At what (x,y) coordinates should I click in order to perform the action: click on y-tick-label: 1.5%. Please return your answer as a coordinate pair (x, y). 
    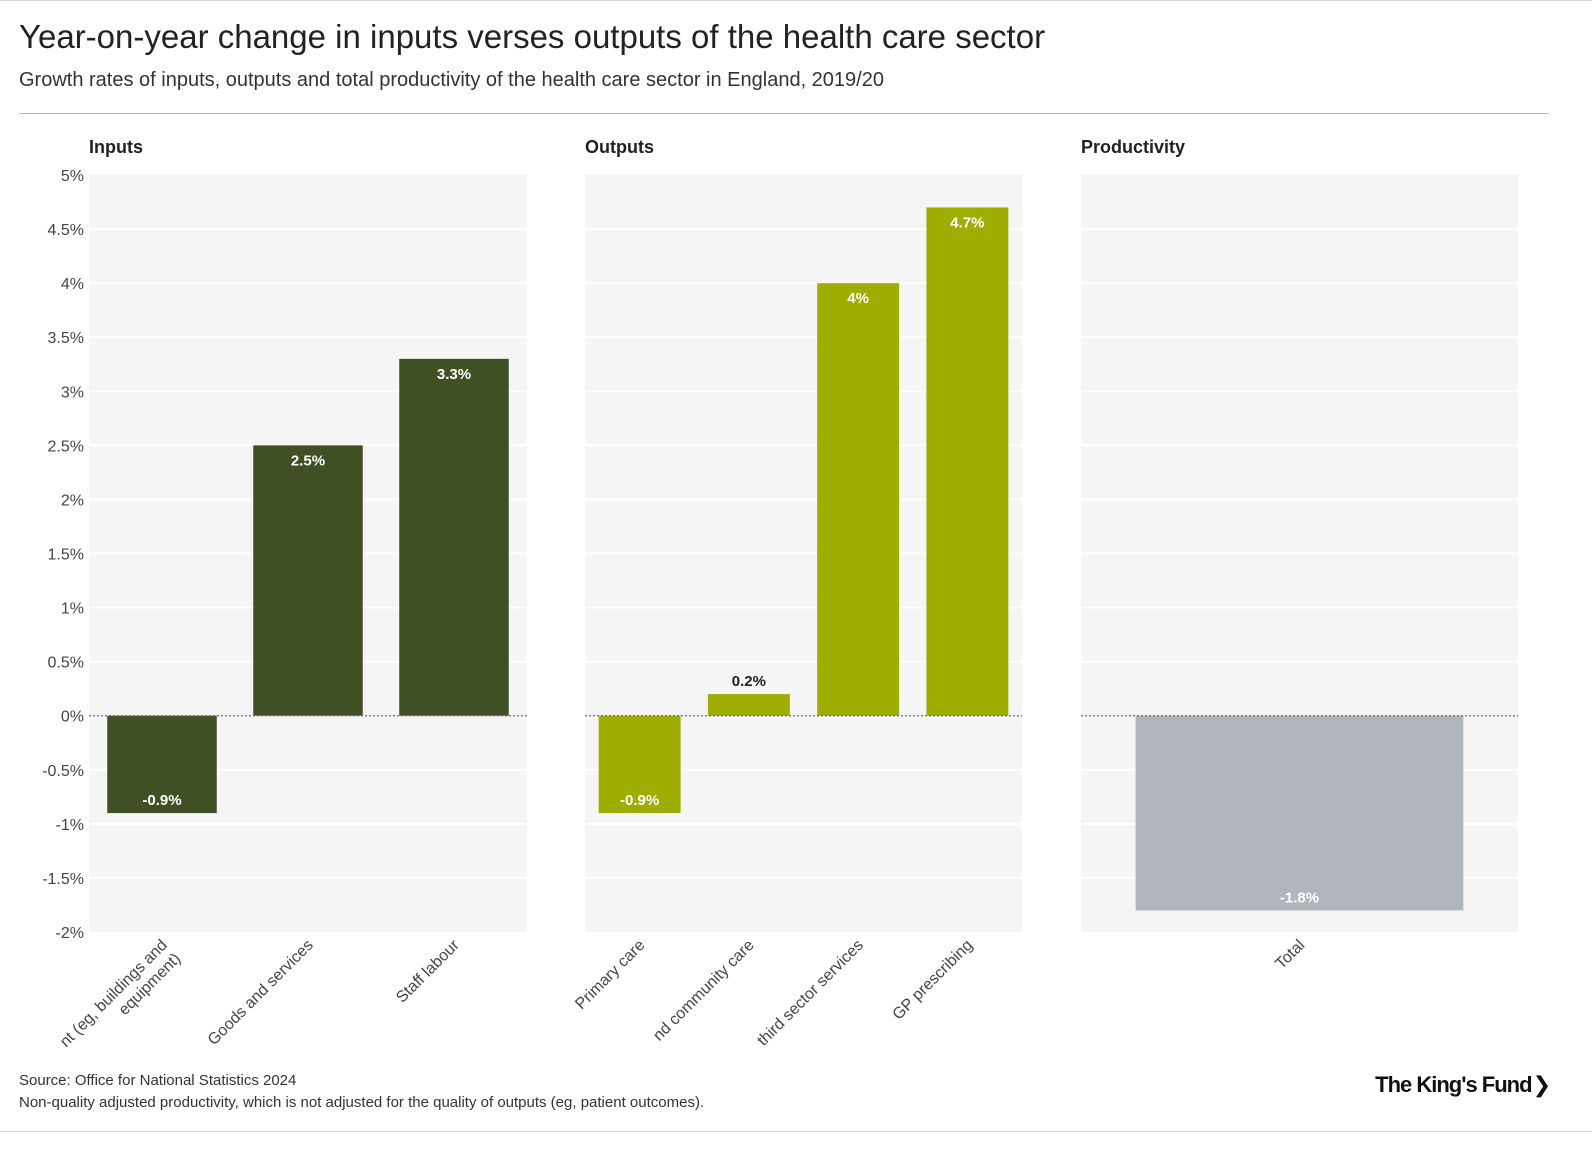
    Looking at the image, I should click on (66, 555).